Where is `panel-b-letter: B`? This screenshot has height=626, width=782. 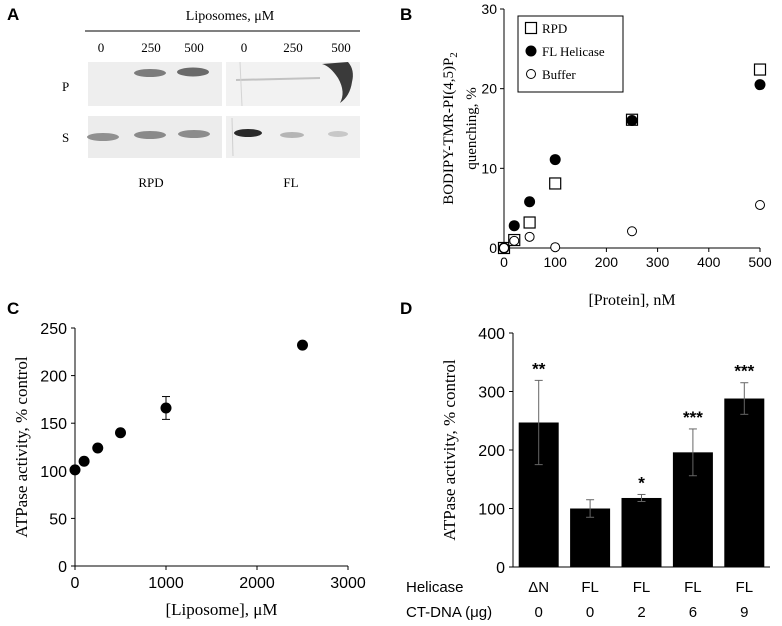 panel-b-letter: B is located at coordinates (406, 14).